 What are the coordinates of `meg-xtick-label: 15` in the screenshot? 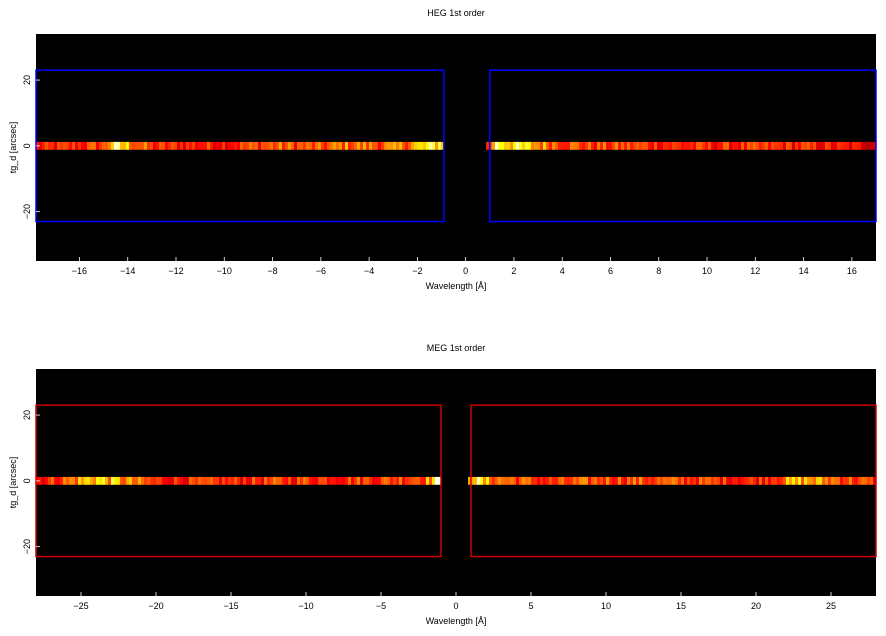 It's located at (681, 606).